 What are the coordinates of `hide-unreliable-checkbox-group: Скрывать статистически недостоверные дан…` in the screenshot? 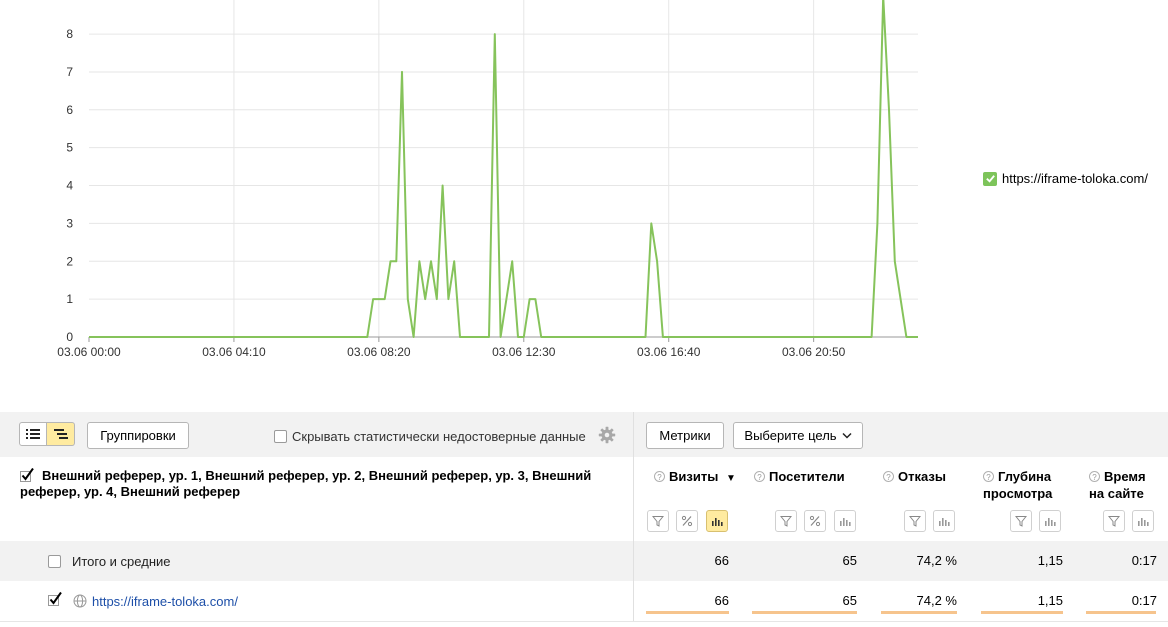 It's located at (430, 436).